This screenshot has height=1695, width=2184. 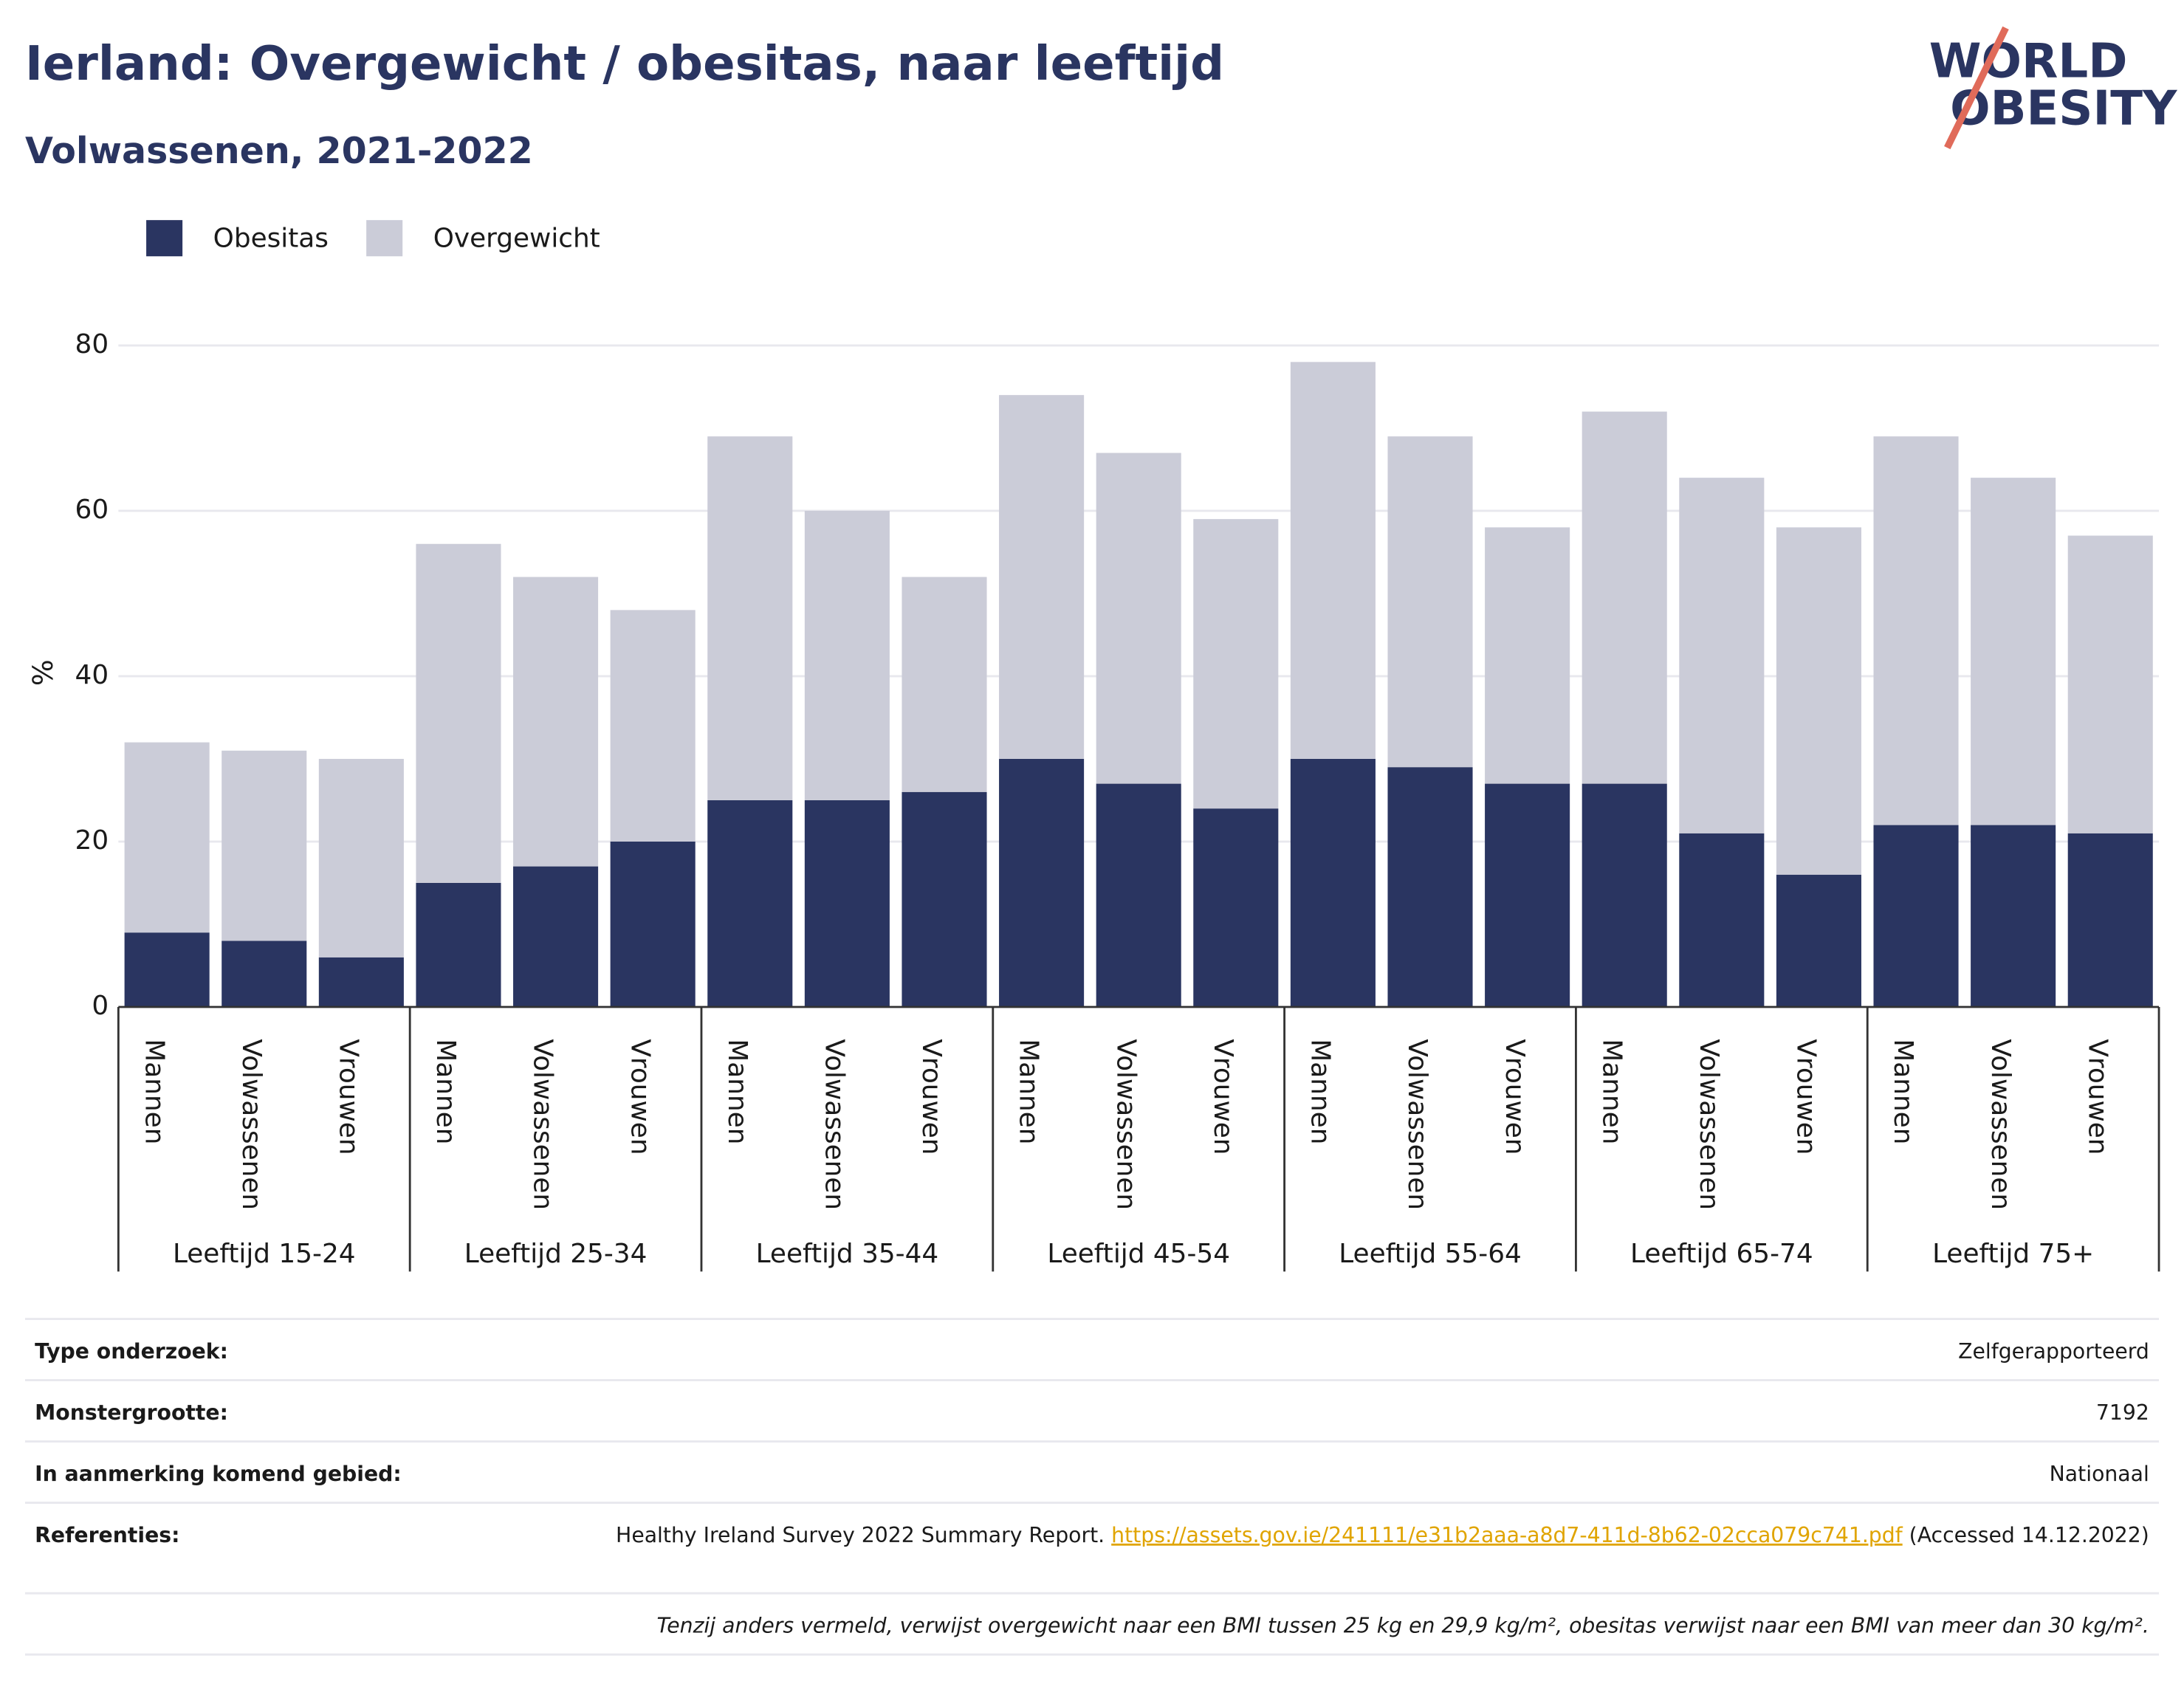 What do you see at coordinates (556, 1254) in the screenshot?
I see `group-label: Leeftijd 25-34` at bounding box center [556, 1254].